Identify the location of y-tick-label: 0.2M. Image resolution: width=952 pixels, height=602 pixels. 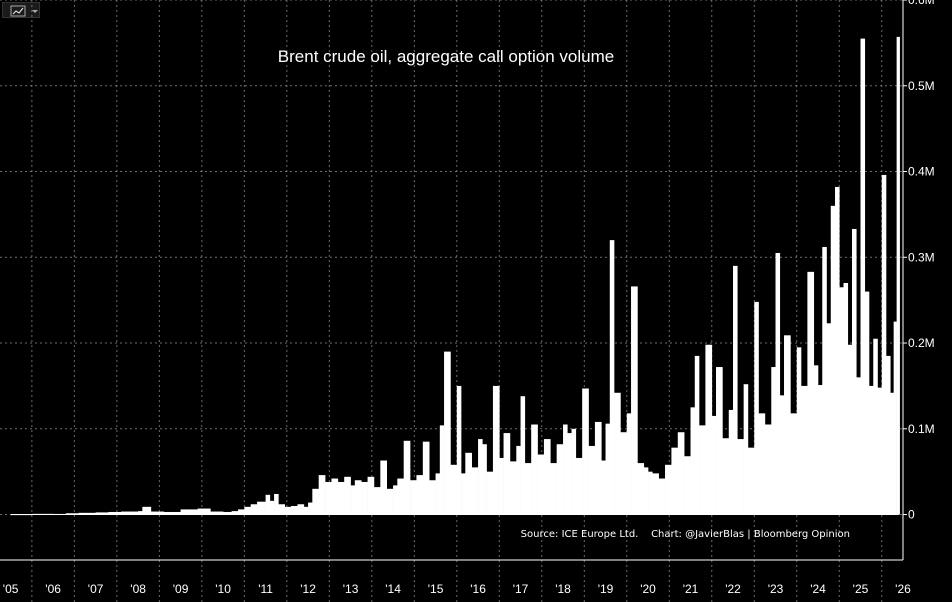
(921, 343).